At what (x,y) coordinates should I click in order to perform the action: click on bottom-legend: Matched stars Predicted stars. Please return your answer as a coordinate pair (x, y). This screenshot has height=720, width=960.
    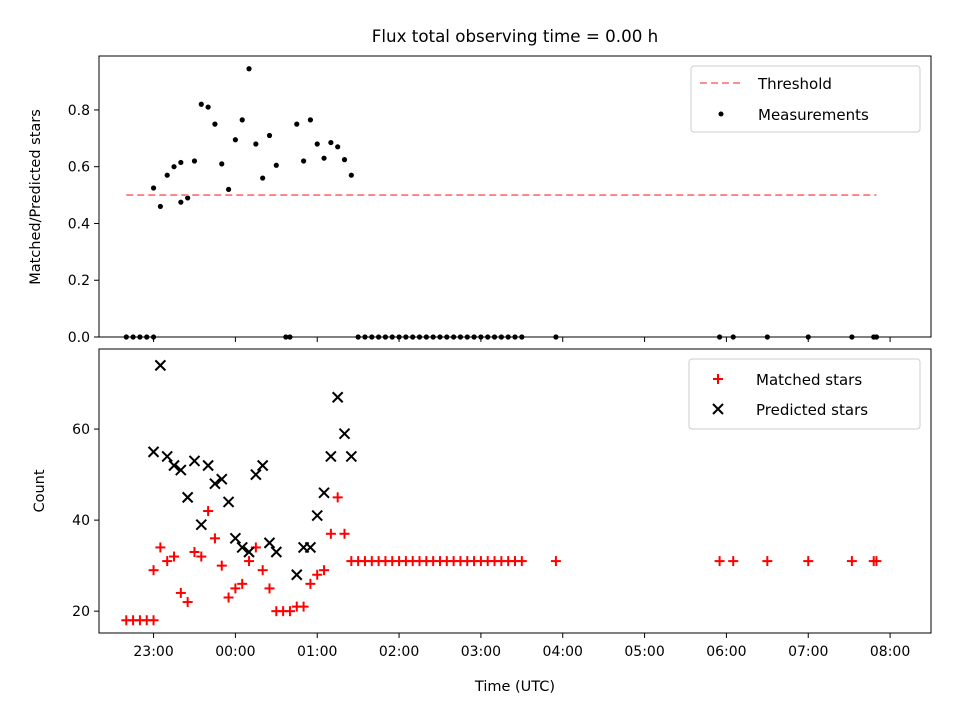
    Looking at the image, I should click on (804, 394).